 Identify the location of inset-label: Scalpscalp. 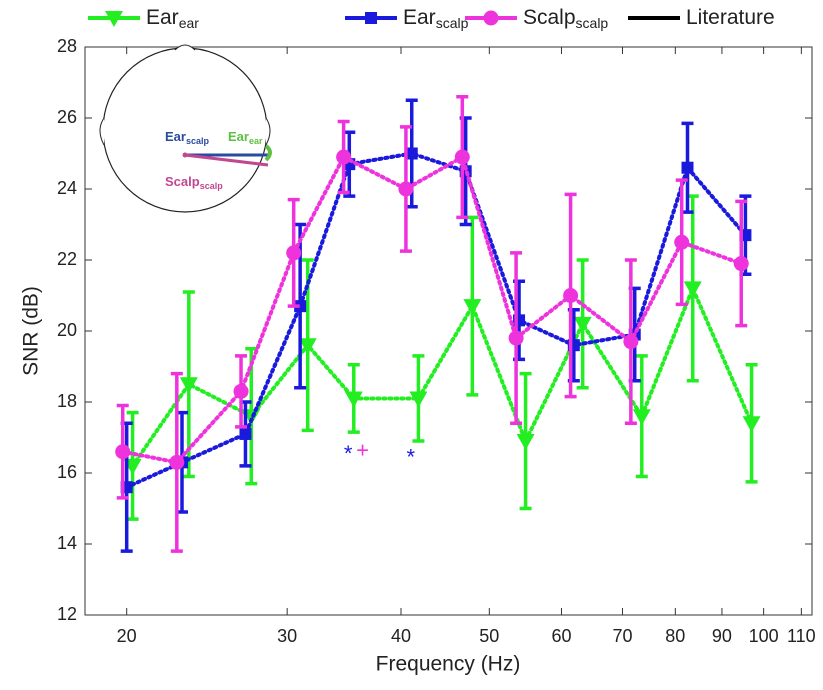
(194, 182).